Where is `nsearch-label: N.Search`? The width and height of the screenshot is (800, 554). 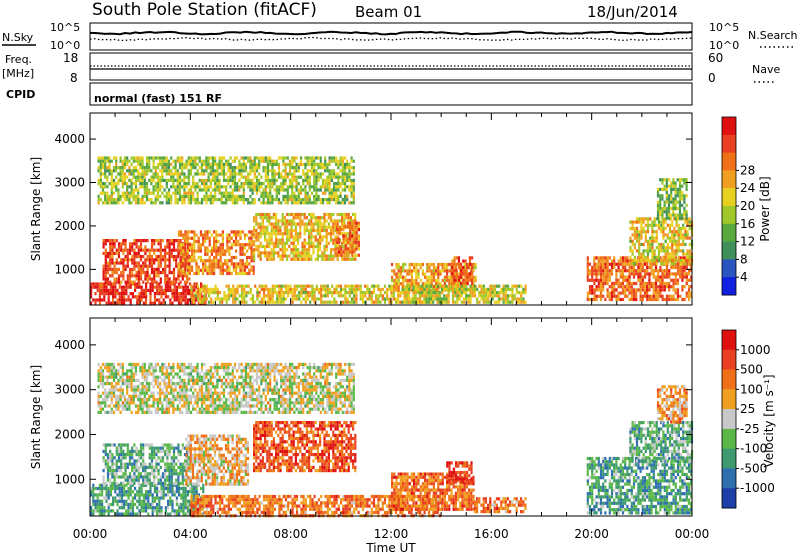 nsearch-label: N.Search is located at coordinates (773, 35).